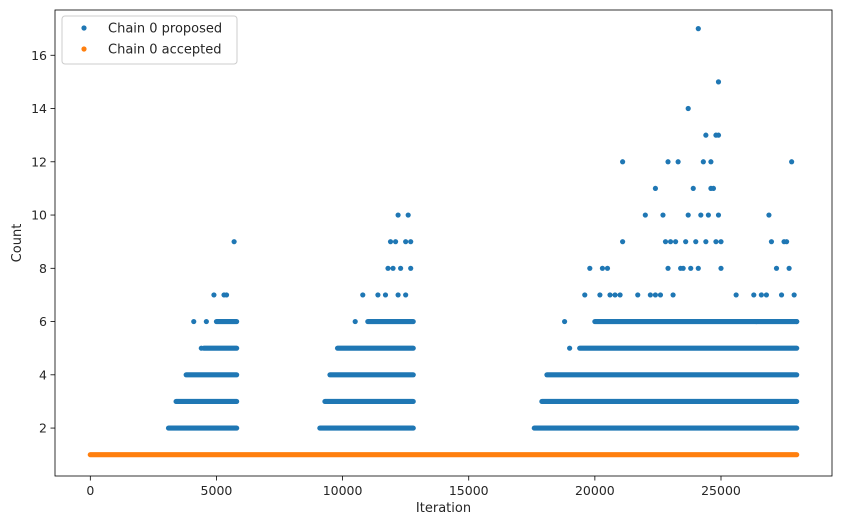  I want to click on legend: Chain 0 proposed Chain 0 accepted, so click(149, 40).